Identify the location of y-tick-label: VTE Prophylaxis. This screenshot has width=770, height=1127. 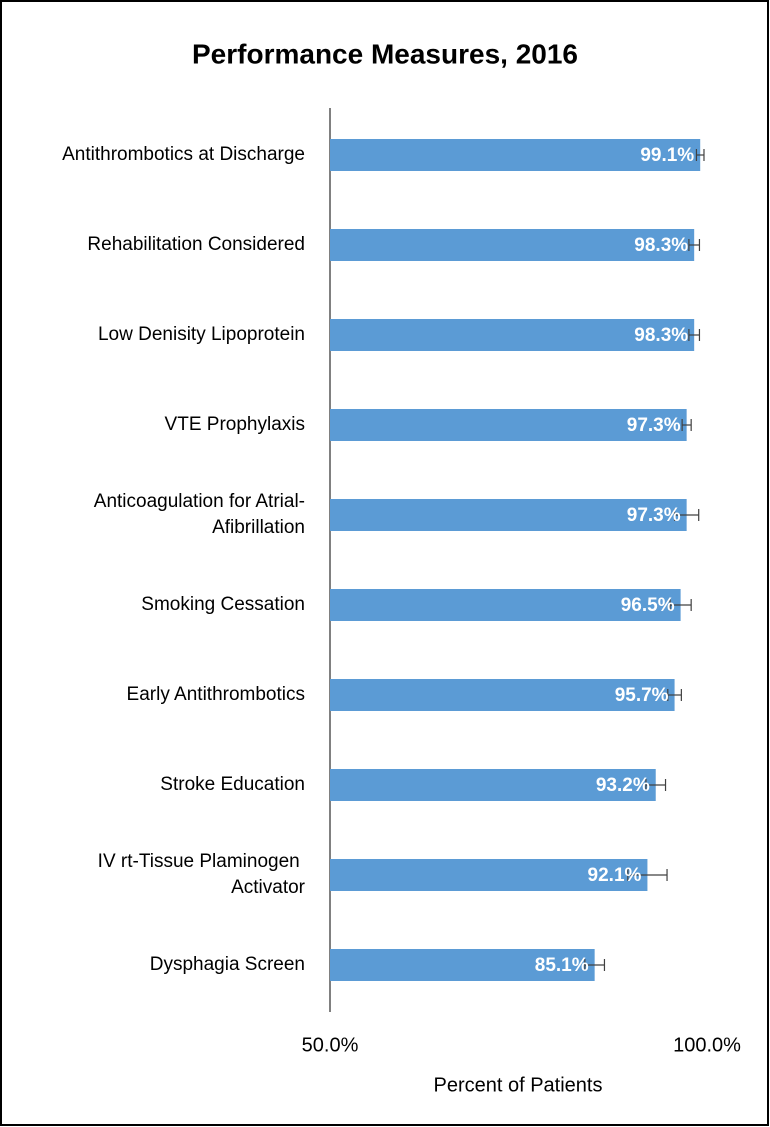
(235, 424).